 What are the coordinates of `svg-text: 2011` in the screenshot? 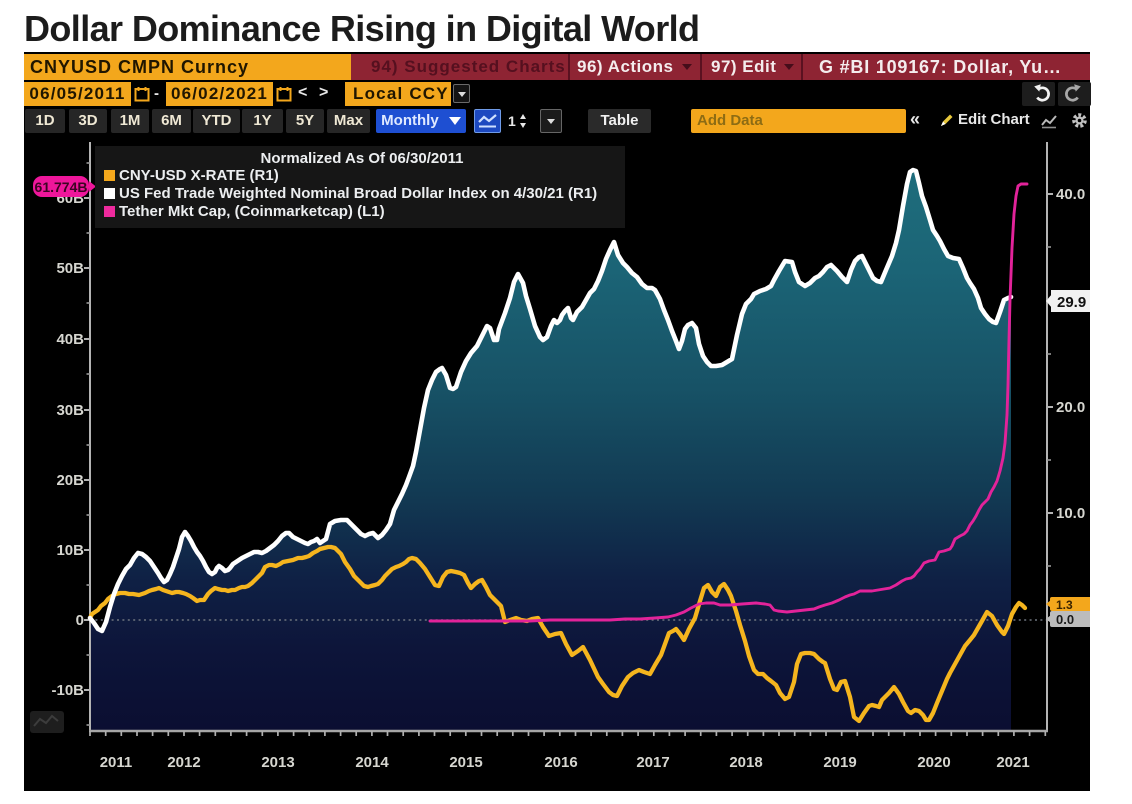 It's located at (116, 762).